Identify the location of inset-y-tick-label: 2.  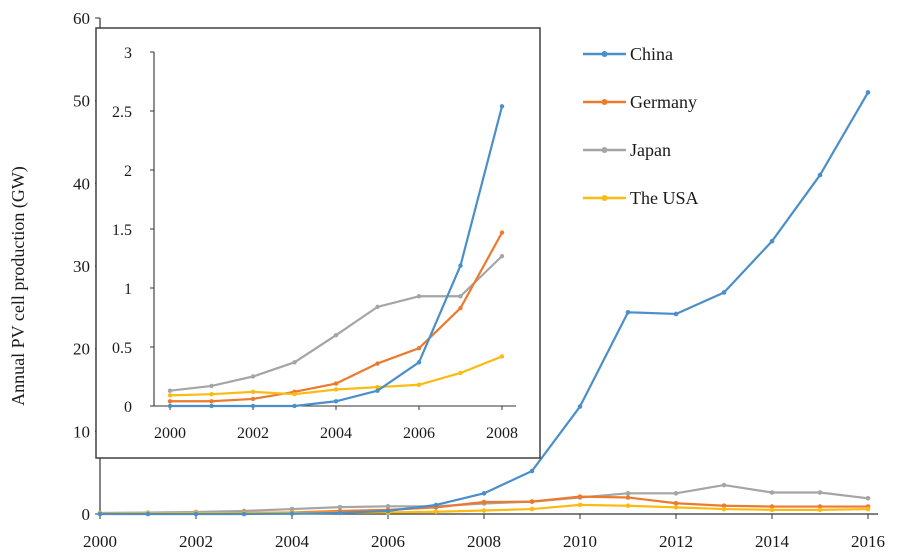
(128, 171).